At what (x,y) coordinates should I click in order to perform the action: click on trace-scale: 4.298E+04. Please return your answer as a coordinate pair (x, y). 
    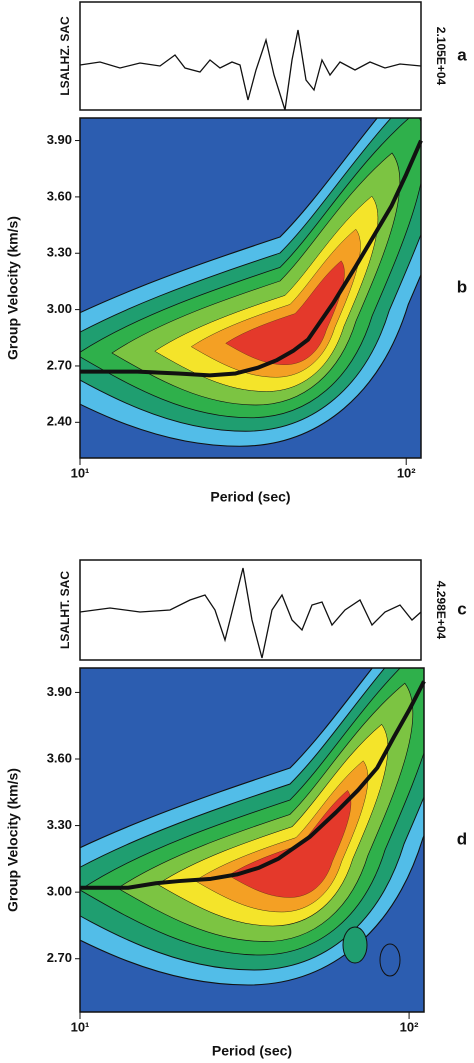
    Looking at the image, I should click on (441, 610).